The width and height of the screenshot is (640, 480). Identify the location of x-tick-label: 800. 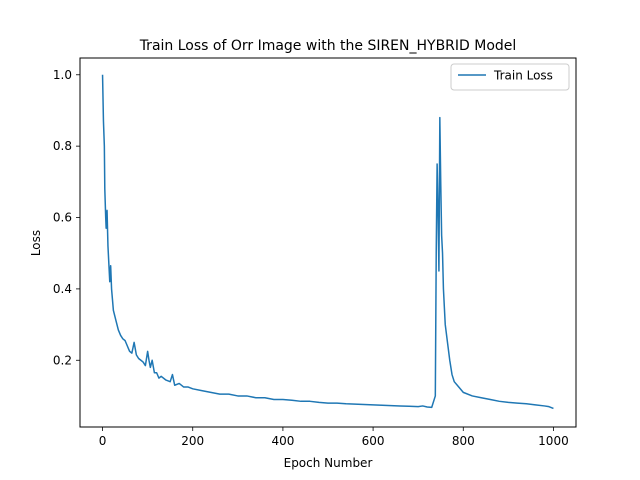
(463, 441).